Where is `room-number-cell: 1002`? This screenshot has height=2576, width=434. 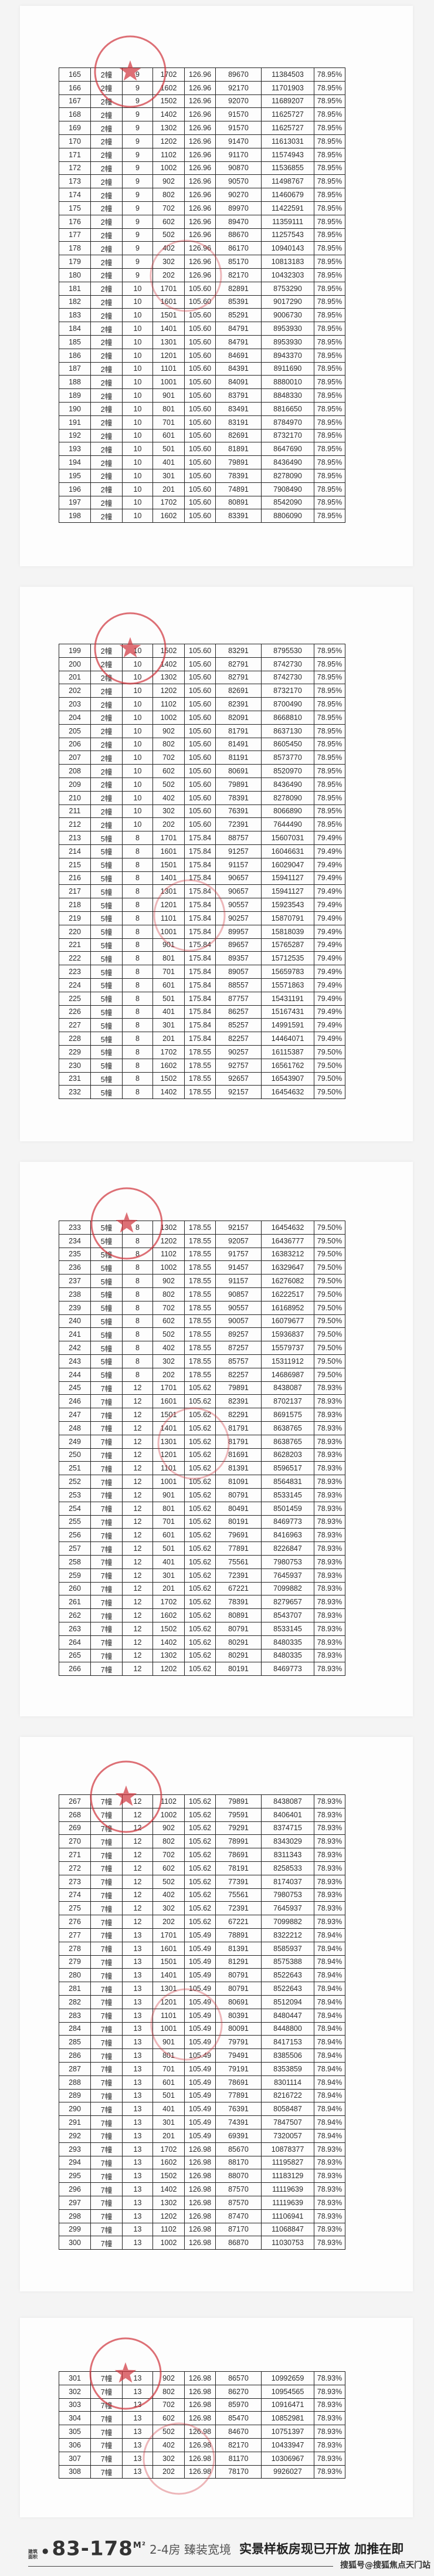 room-number-cell: 1002 is located at coordinates (168, 717).